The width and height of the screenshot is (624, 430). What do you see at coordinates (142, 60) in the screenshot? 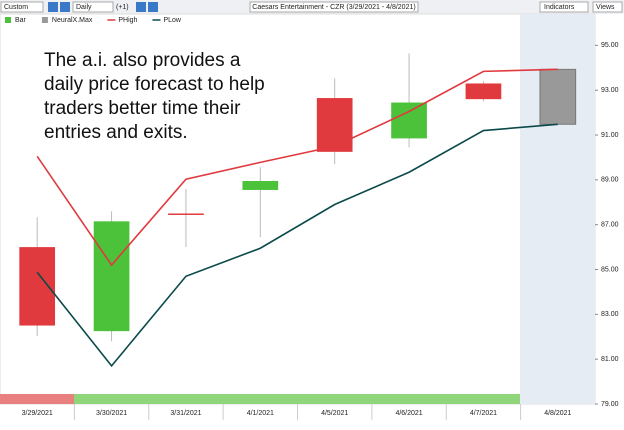
I see `annotation-line: The a.i. also provides a` at bounding box center [142, 60].